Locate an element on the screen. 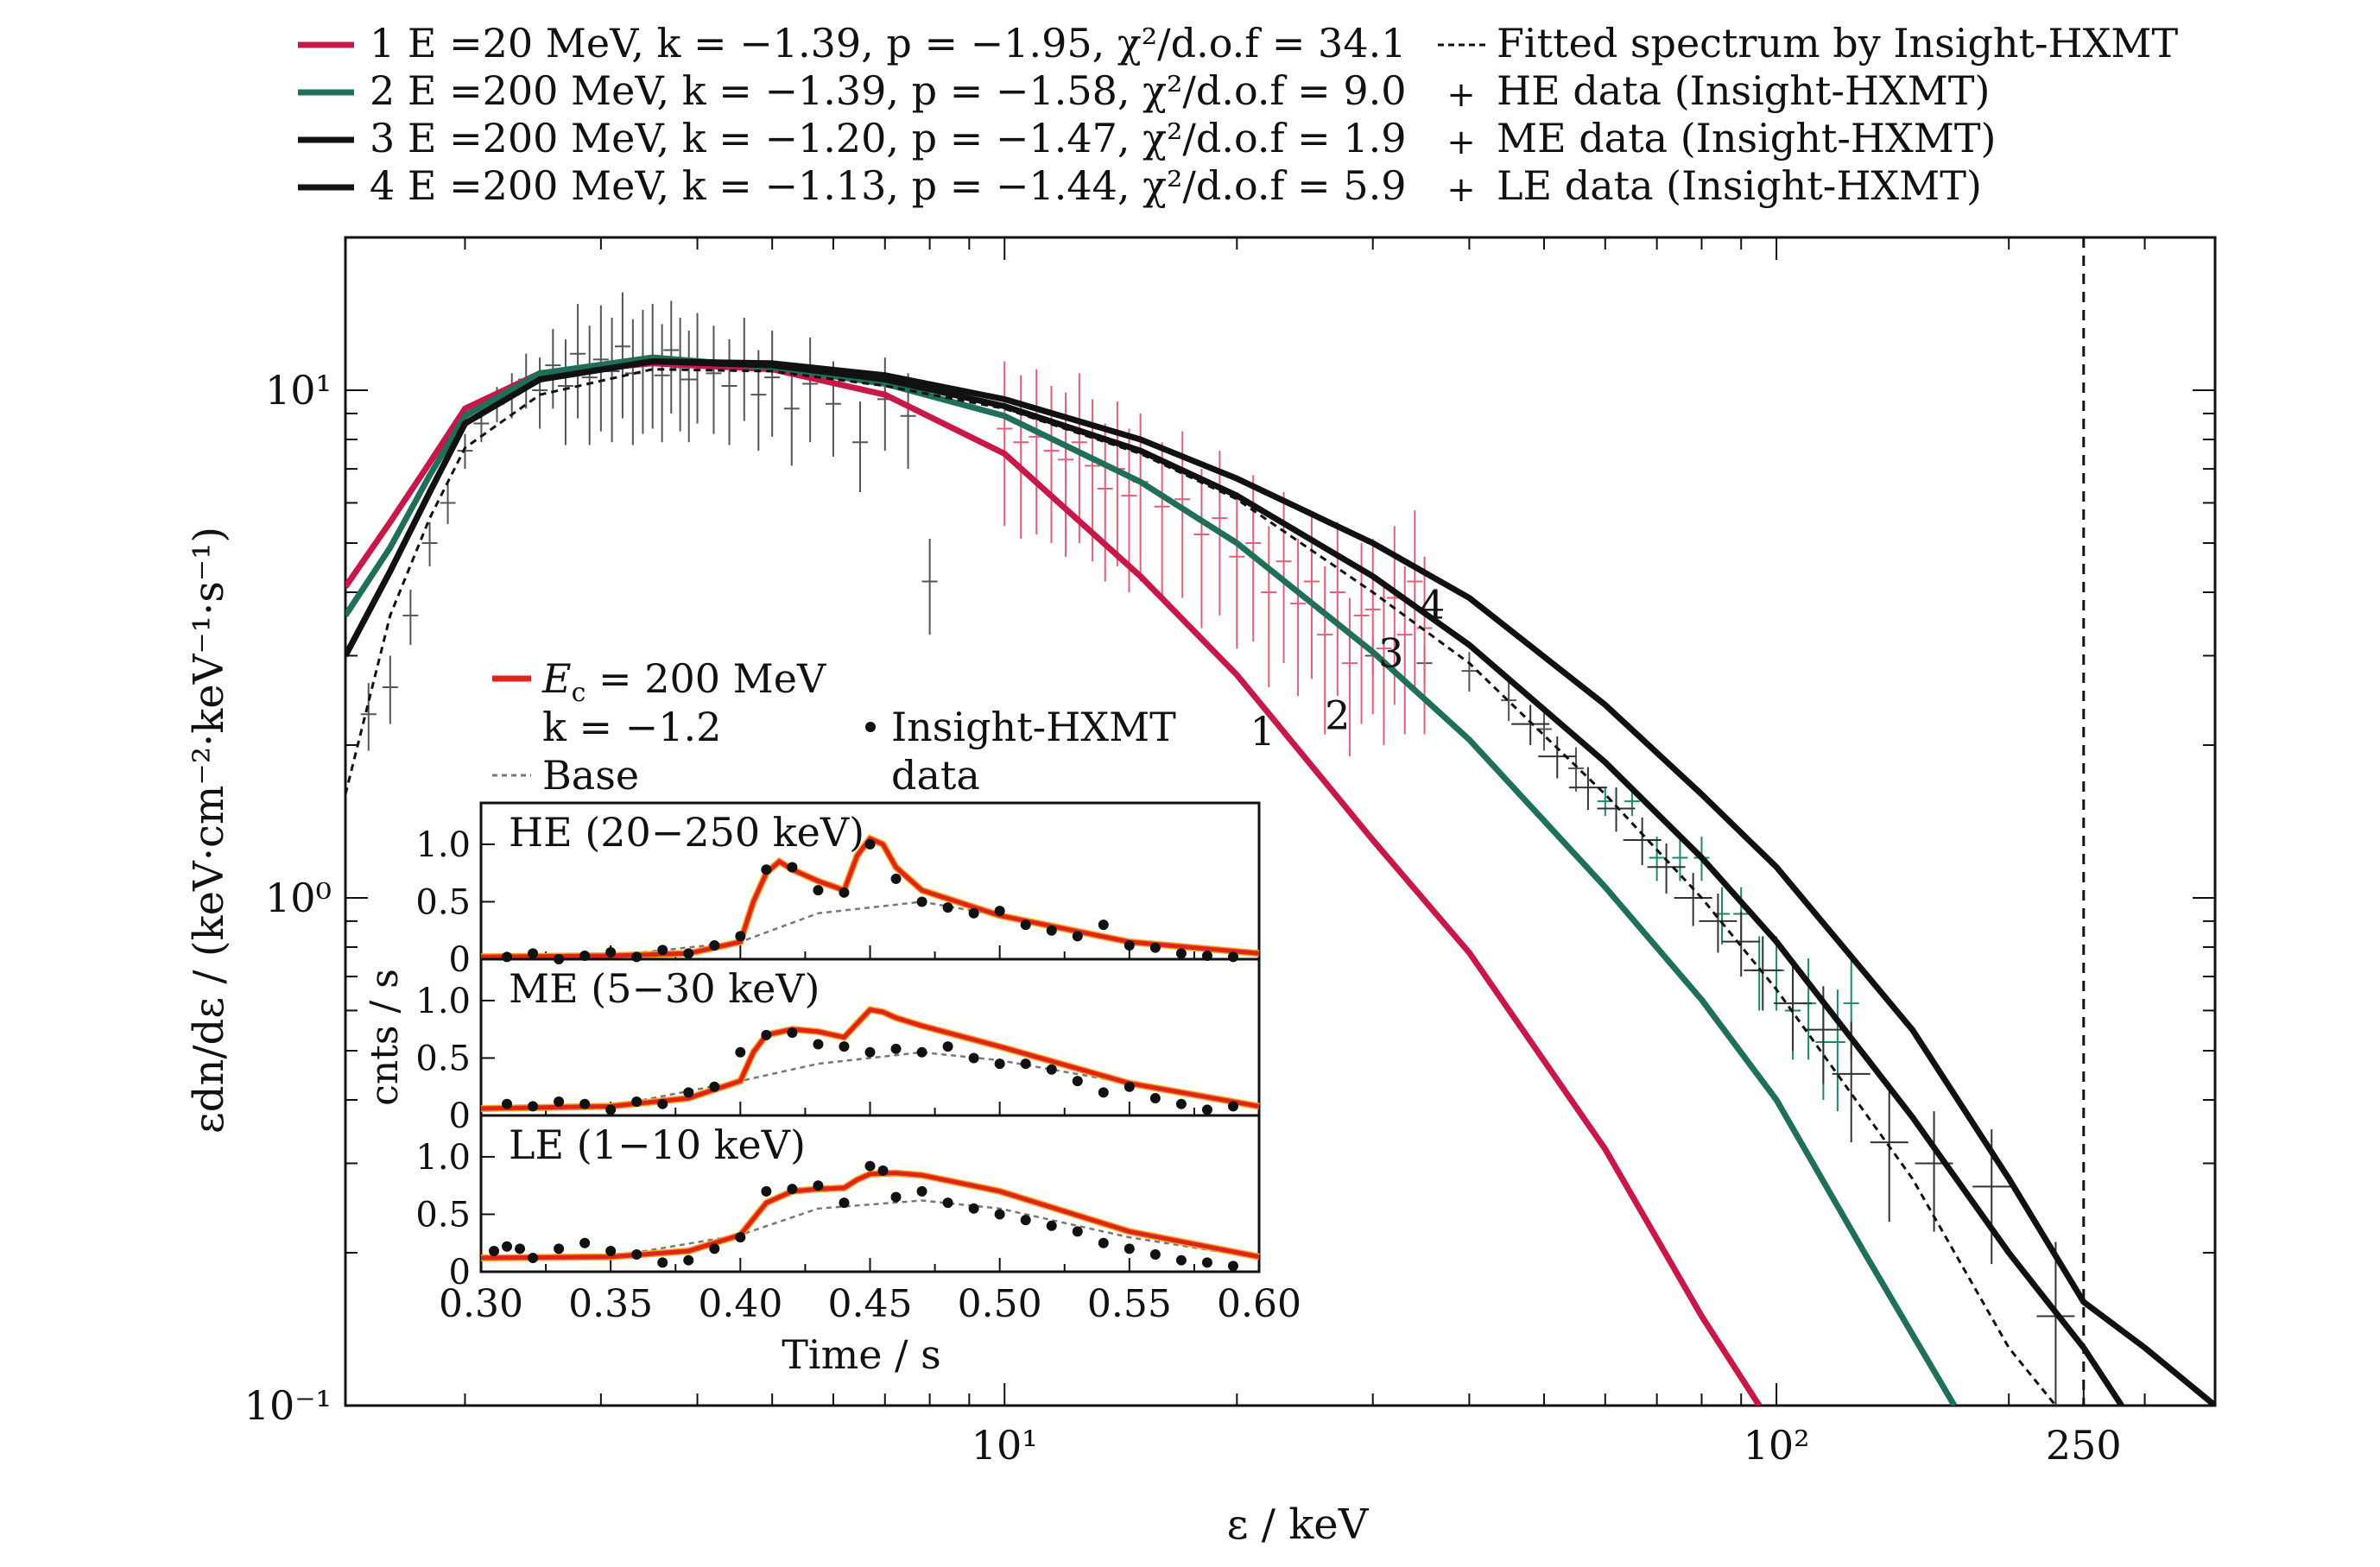  inset-legend-text-data: Insight-HXMT is located at coordinates (1033, 727).